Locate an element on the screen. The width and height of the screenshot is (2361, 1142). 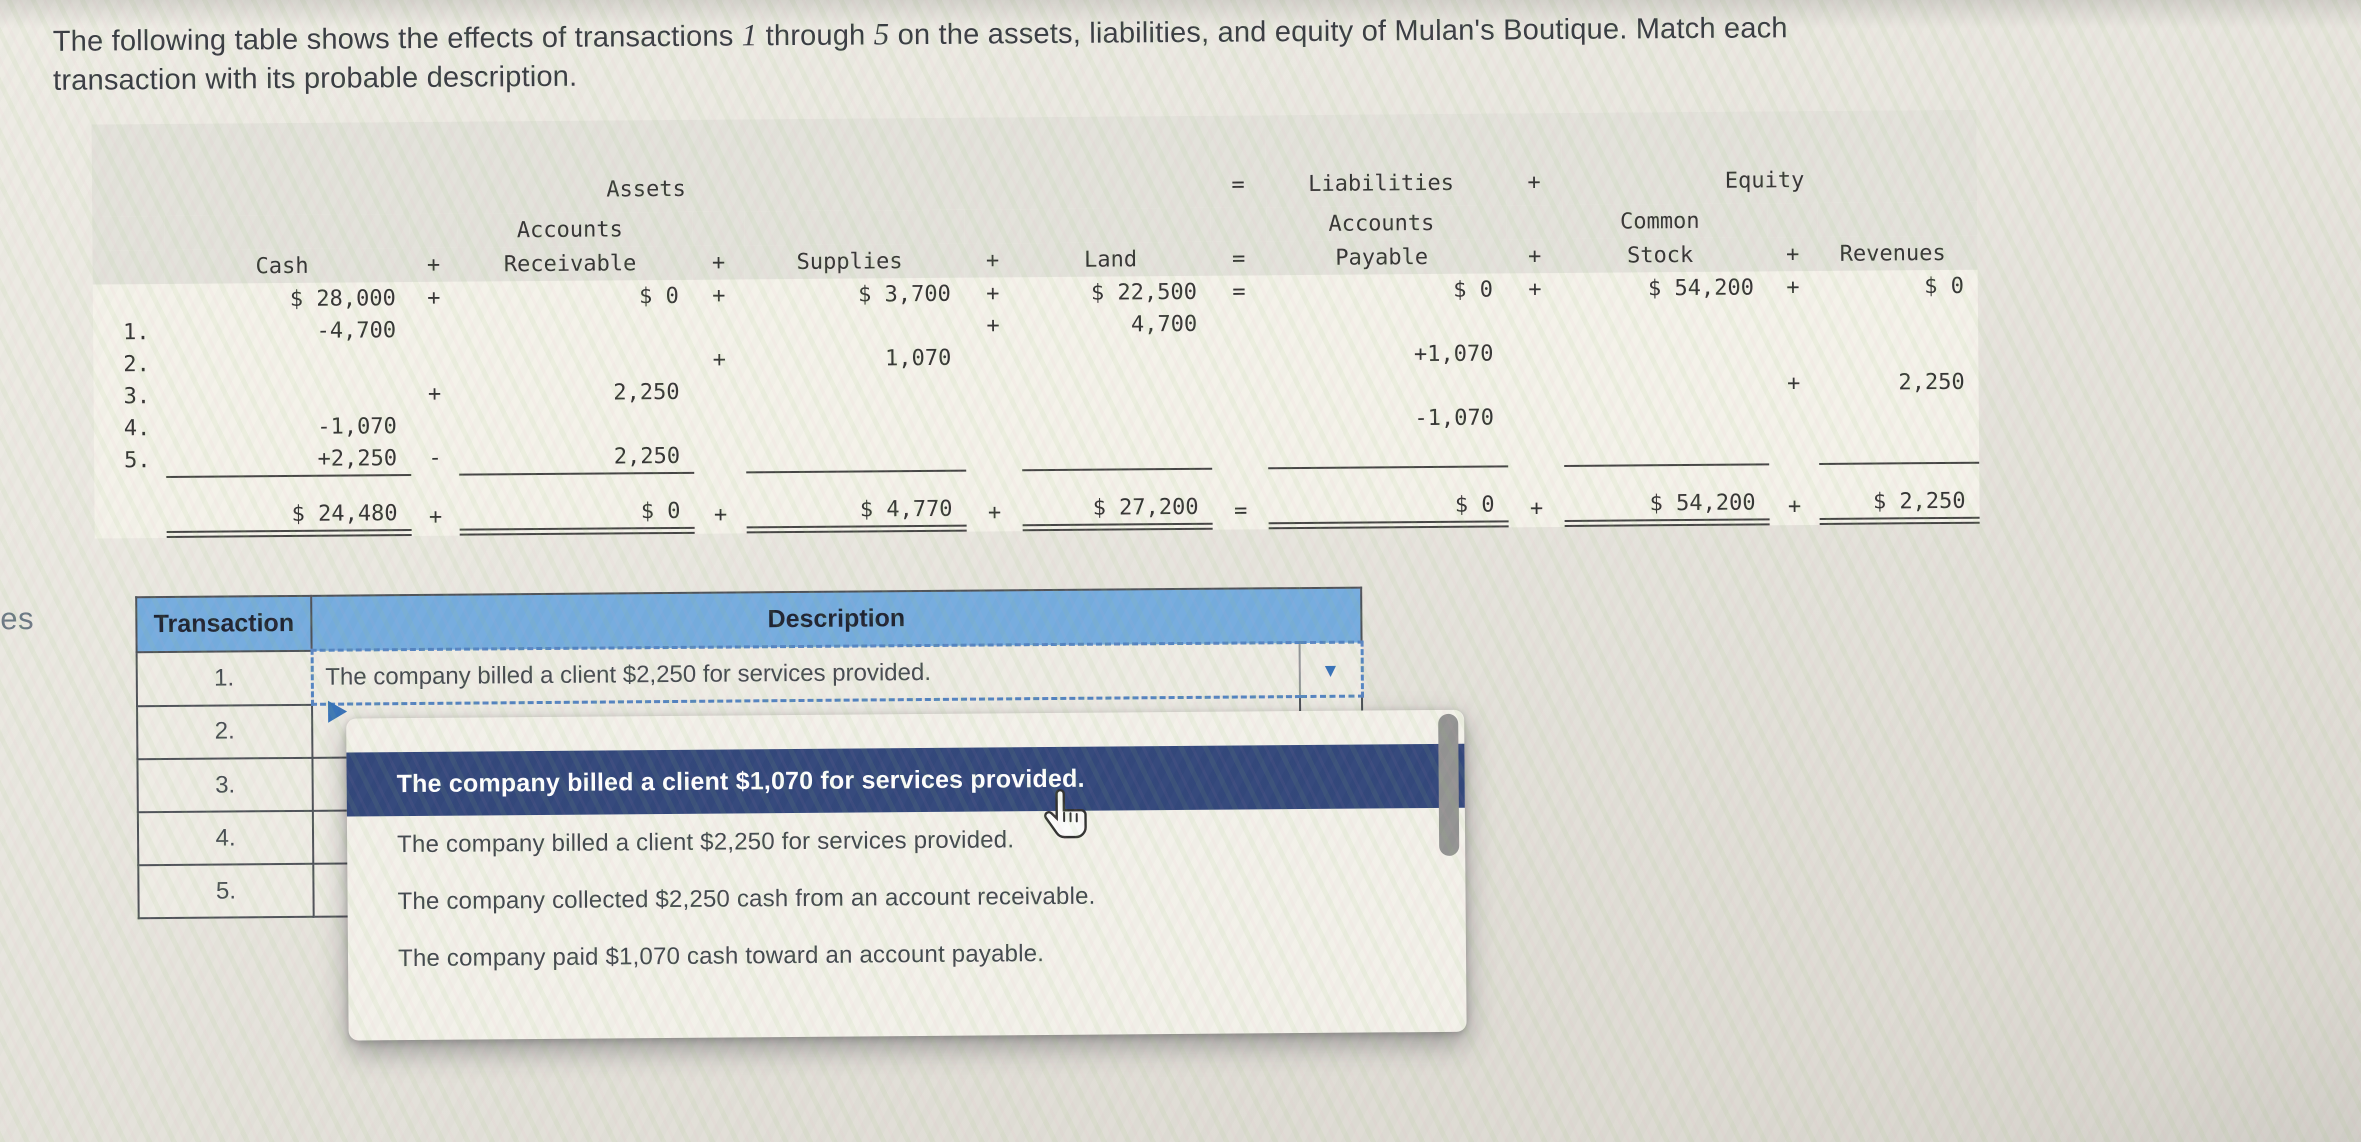
total-stock: $ 54,200 is located at coordinates (1667, 494).